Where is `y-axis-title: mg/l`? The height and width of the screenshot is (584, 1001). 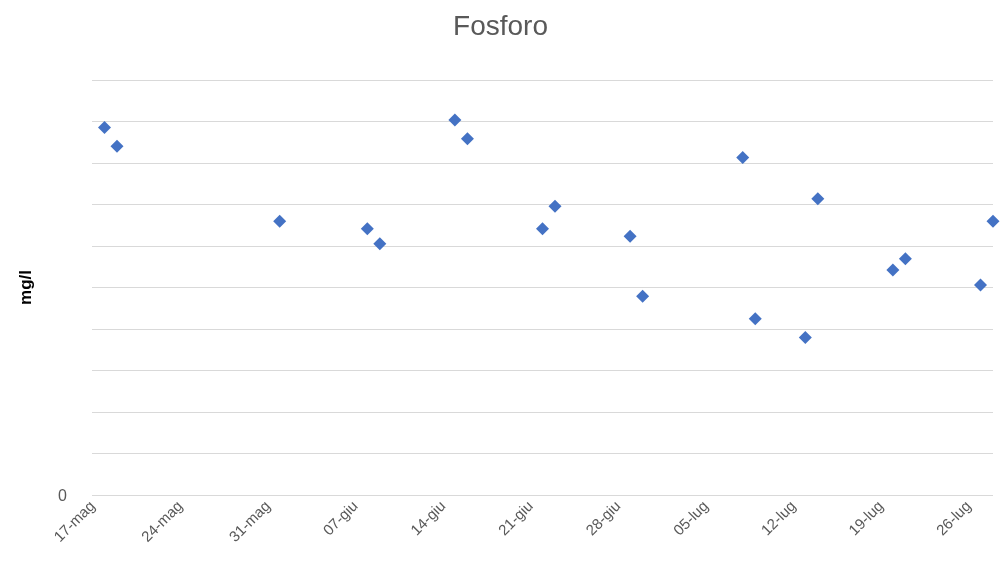
y-axis-title: mg/l is located at coordinates (25, 287).